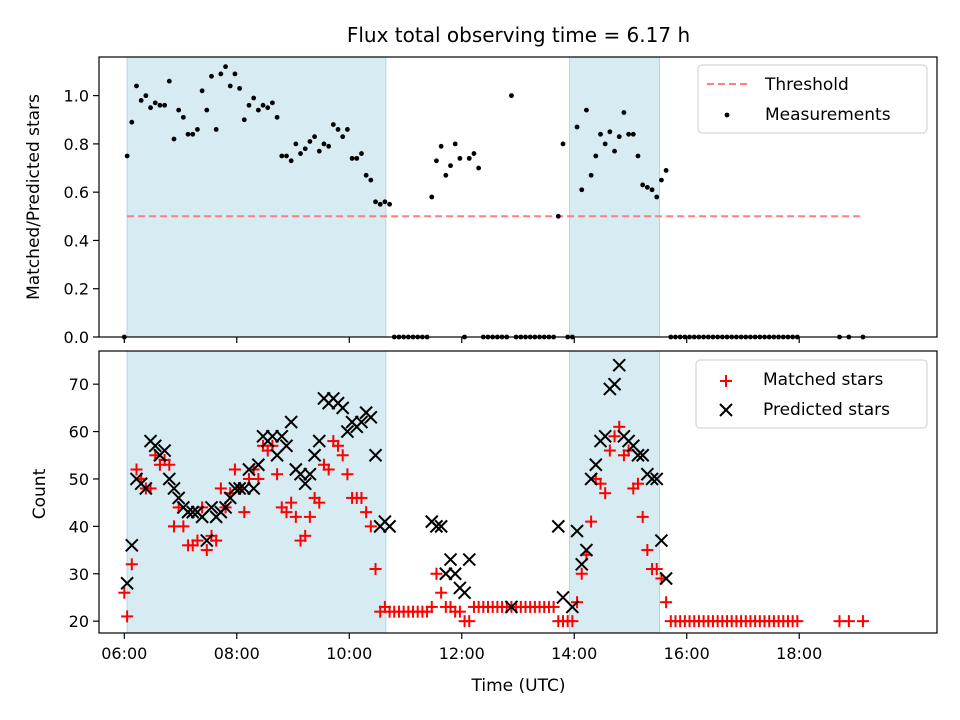 This screenshot has height=720, width=960. What do you see at coordinates (687, 653) in the screenshot?
I see `bottom-x-tick-label: 16:00` at bounding box center [687, 653].